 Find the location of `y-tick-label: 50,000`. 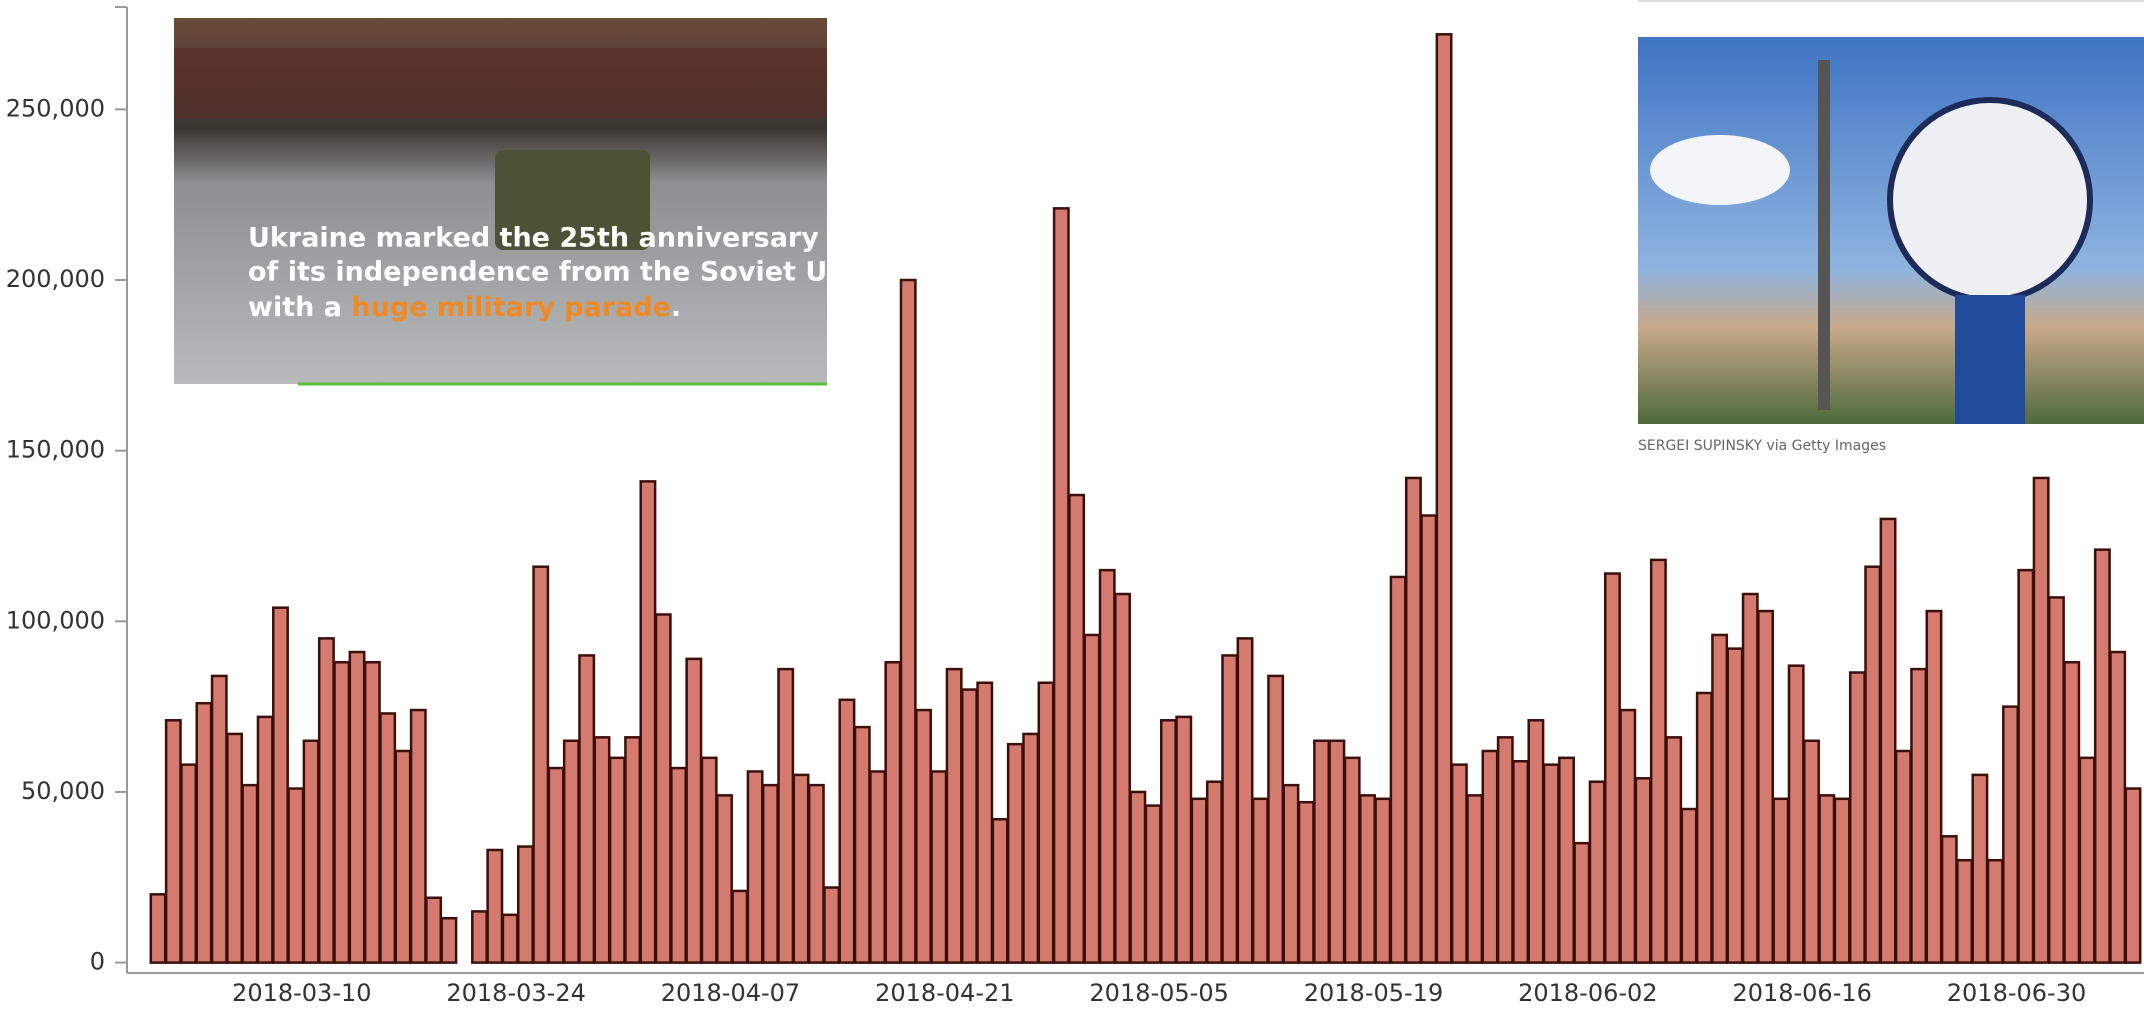

y-tick-label: 50,000 is located at coordinates (63, 791).